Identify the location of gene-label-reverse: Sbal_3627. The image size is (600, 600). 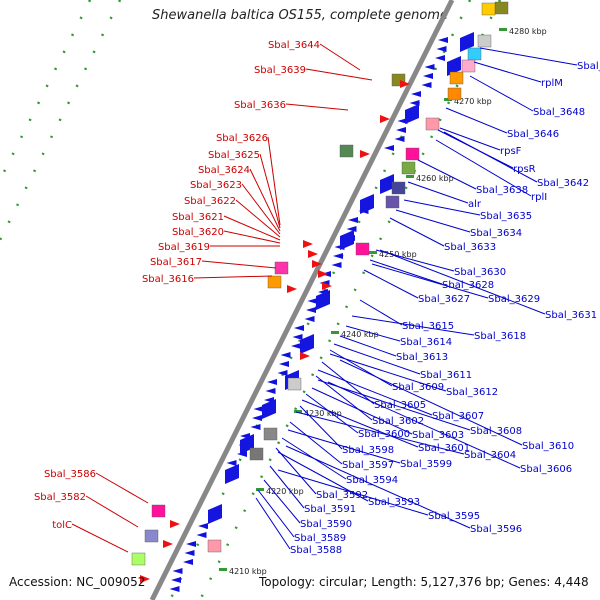
(444, 299).